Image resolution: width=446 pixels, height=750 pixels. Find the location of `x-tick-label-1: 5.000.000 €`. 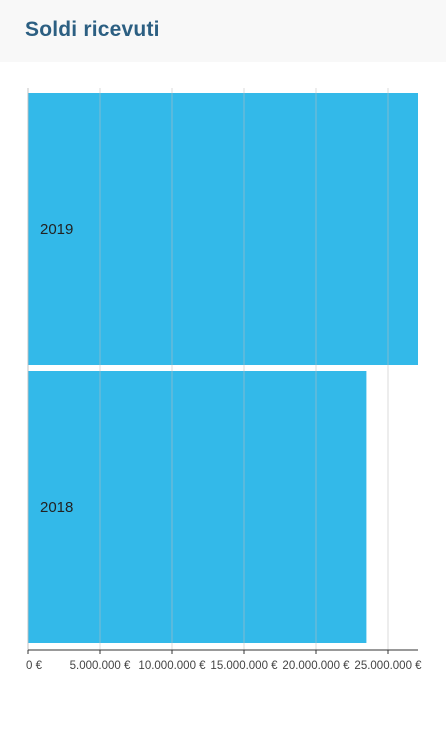

x-tick-label-1: 5.000.000 € is located at coordinates (100, 666).